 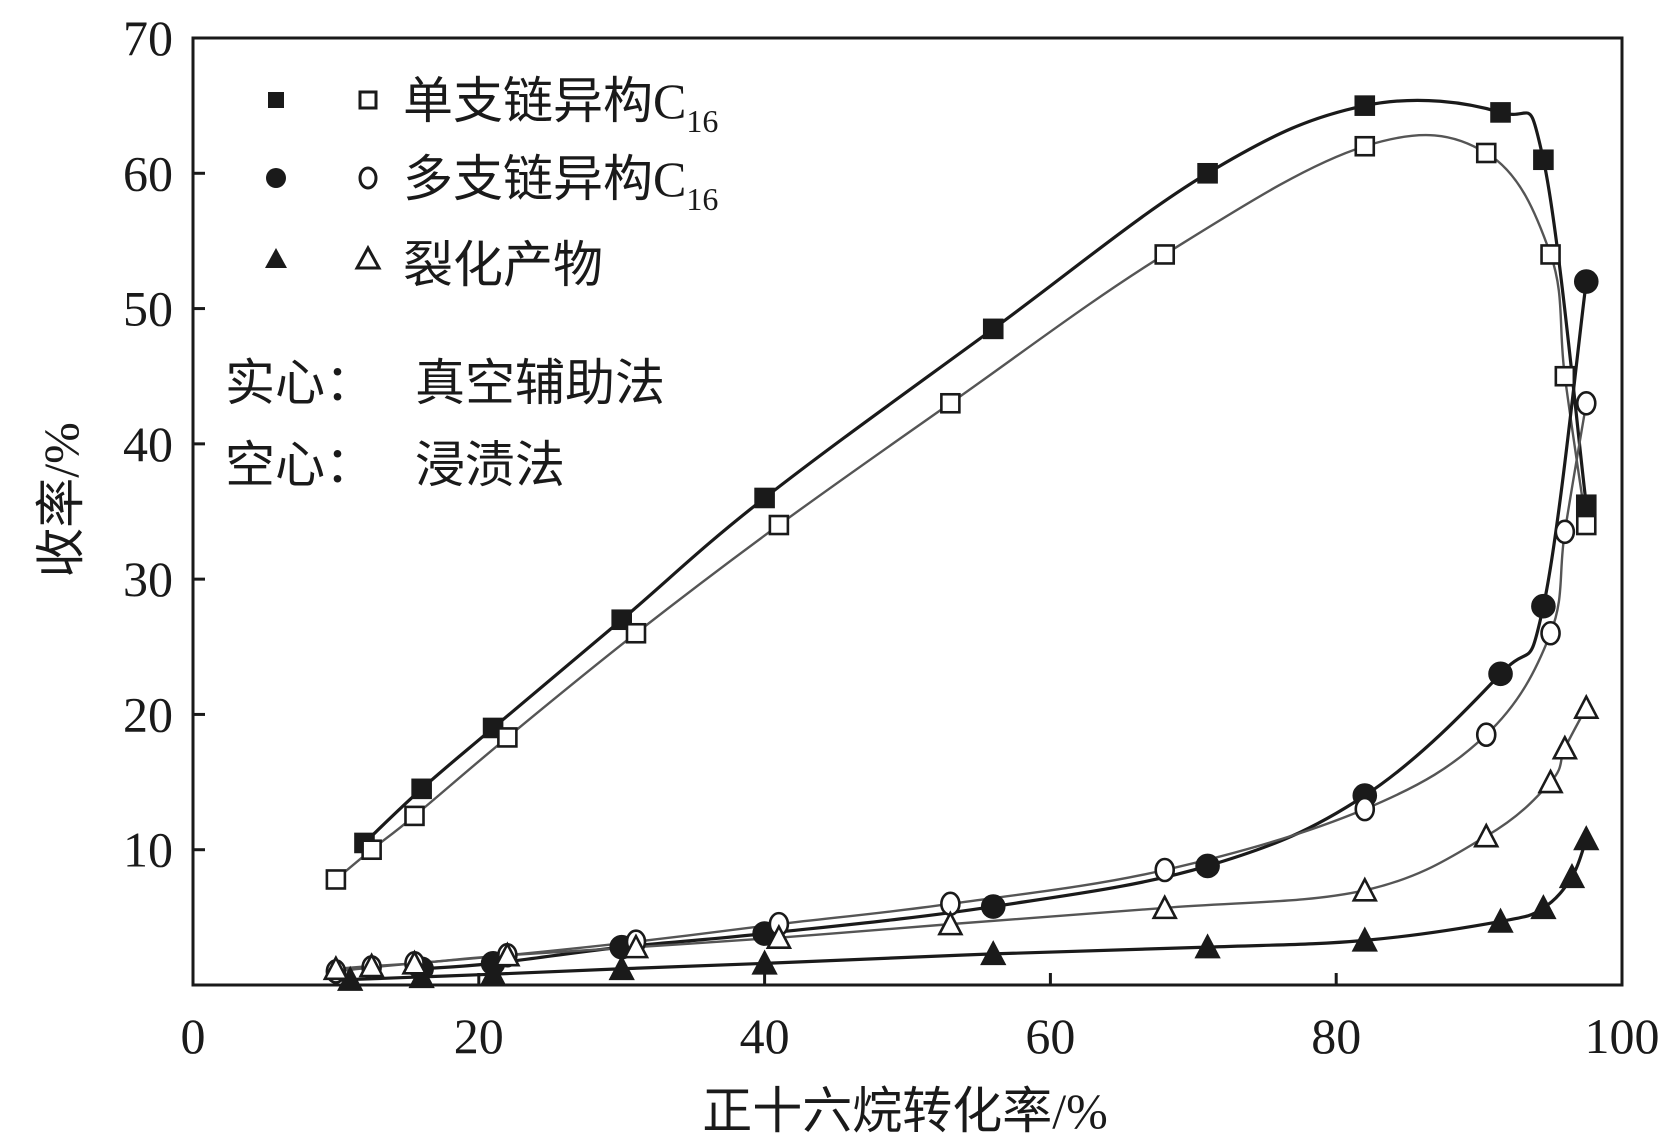 I want to click on note-hollow-value: 浸渍法, so click(x=490, y=465).